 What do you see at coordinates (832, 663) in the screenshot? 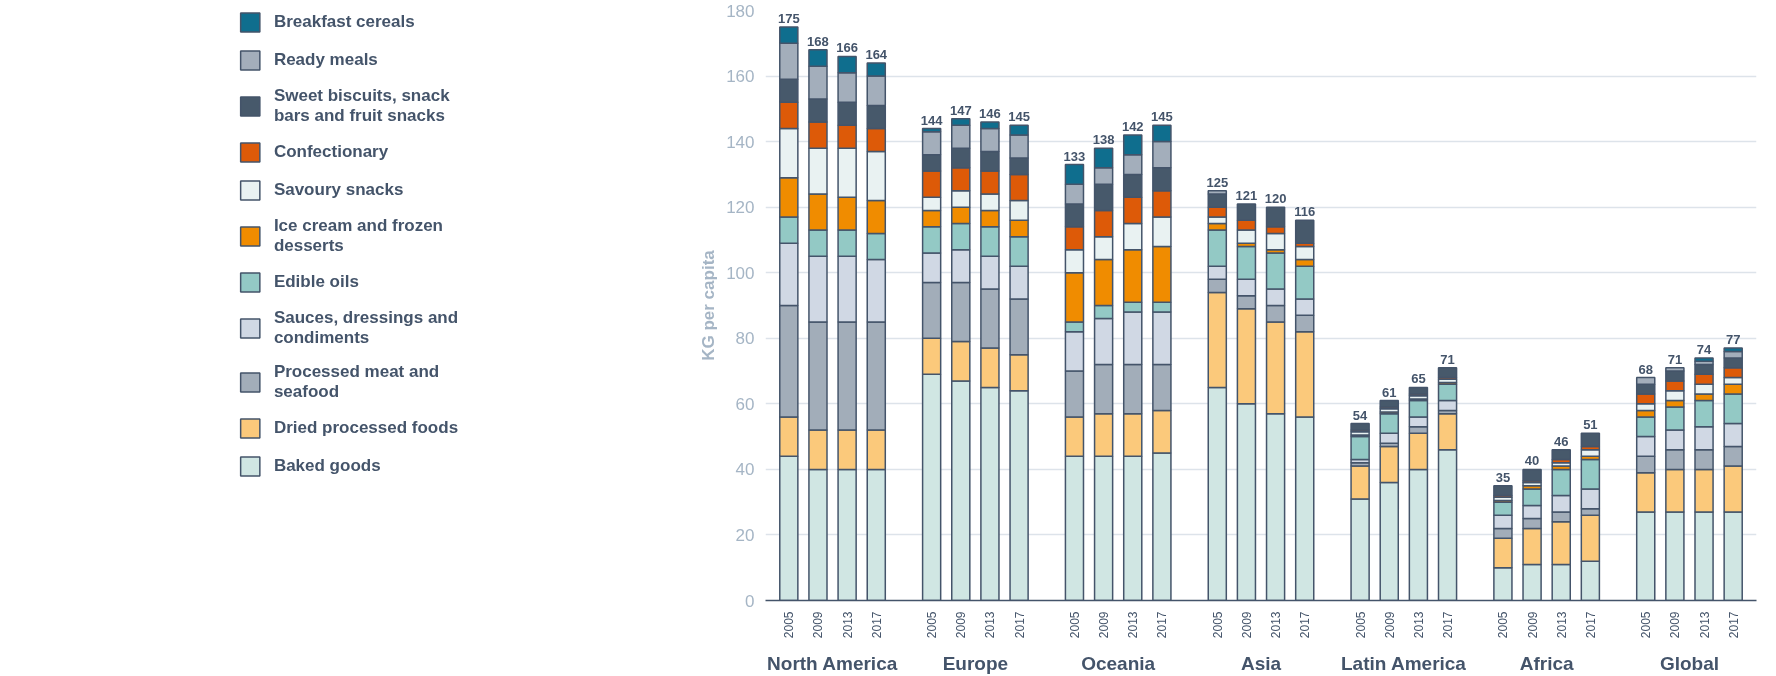
I see `text: North America` at bounding box center [832, 663].